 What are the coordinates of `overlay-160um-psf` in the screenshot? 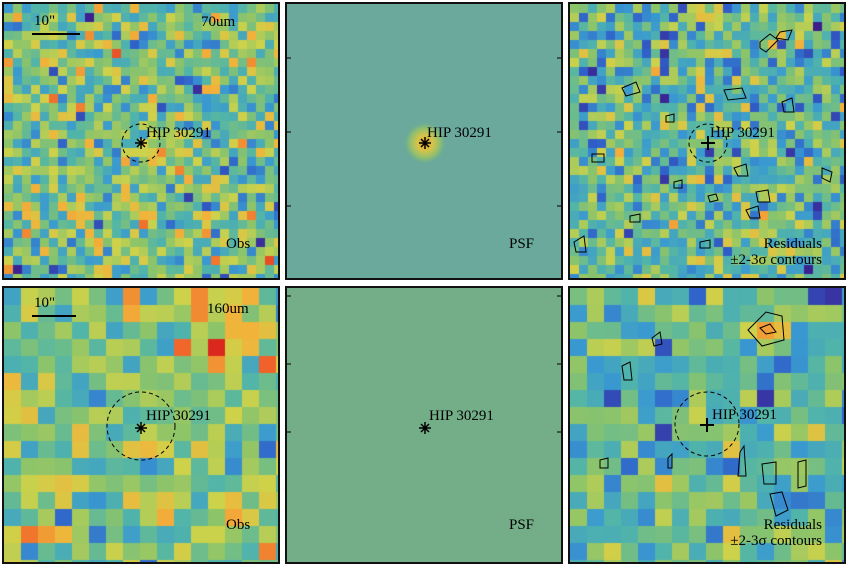 It's located at (424, 364).